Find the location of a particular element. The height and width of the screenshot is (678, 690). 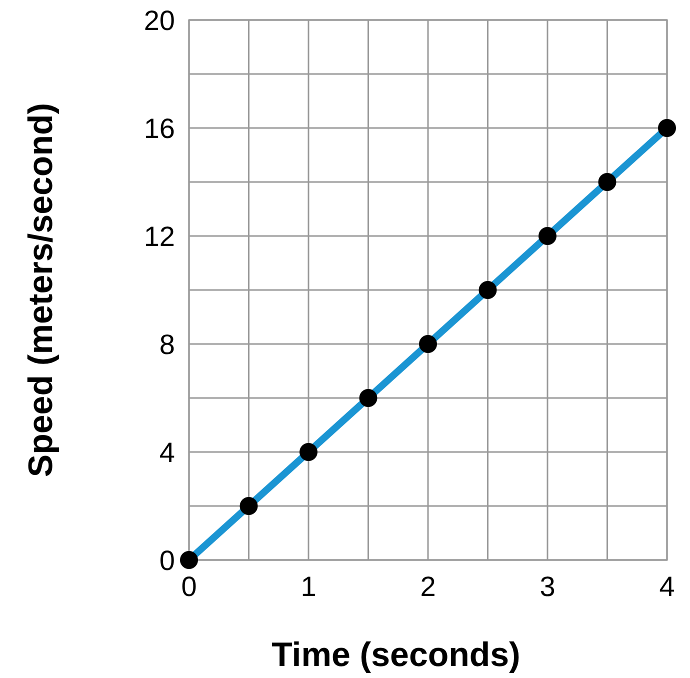

x-tick-label: 1 is located at coordinates (308, 586).